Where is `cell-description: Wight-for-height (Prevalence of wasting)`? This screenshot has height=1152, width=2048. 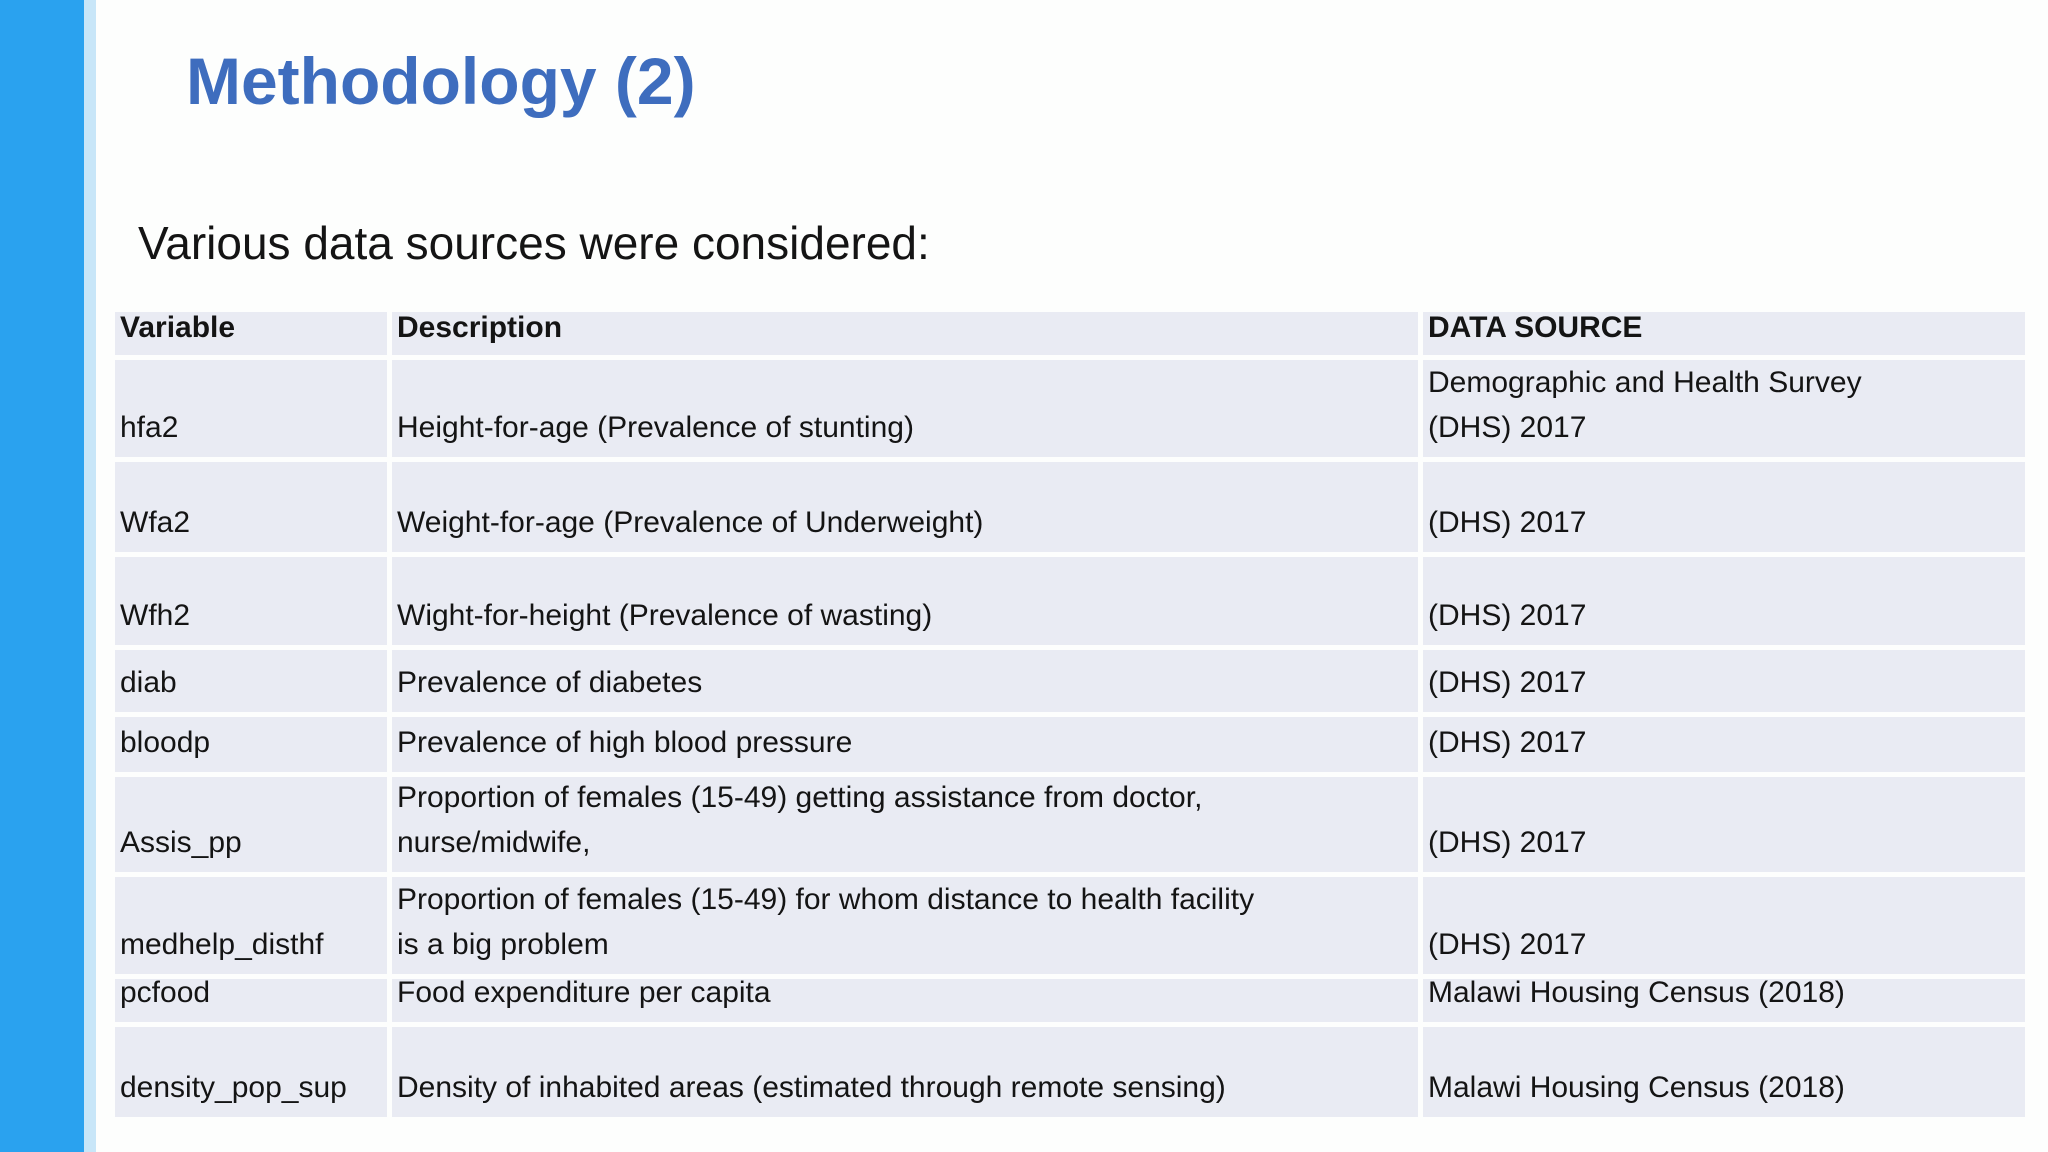
cell-description: Wight-for-height (Prevalence of wasting) is located at coordinates (905, 601).